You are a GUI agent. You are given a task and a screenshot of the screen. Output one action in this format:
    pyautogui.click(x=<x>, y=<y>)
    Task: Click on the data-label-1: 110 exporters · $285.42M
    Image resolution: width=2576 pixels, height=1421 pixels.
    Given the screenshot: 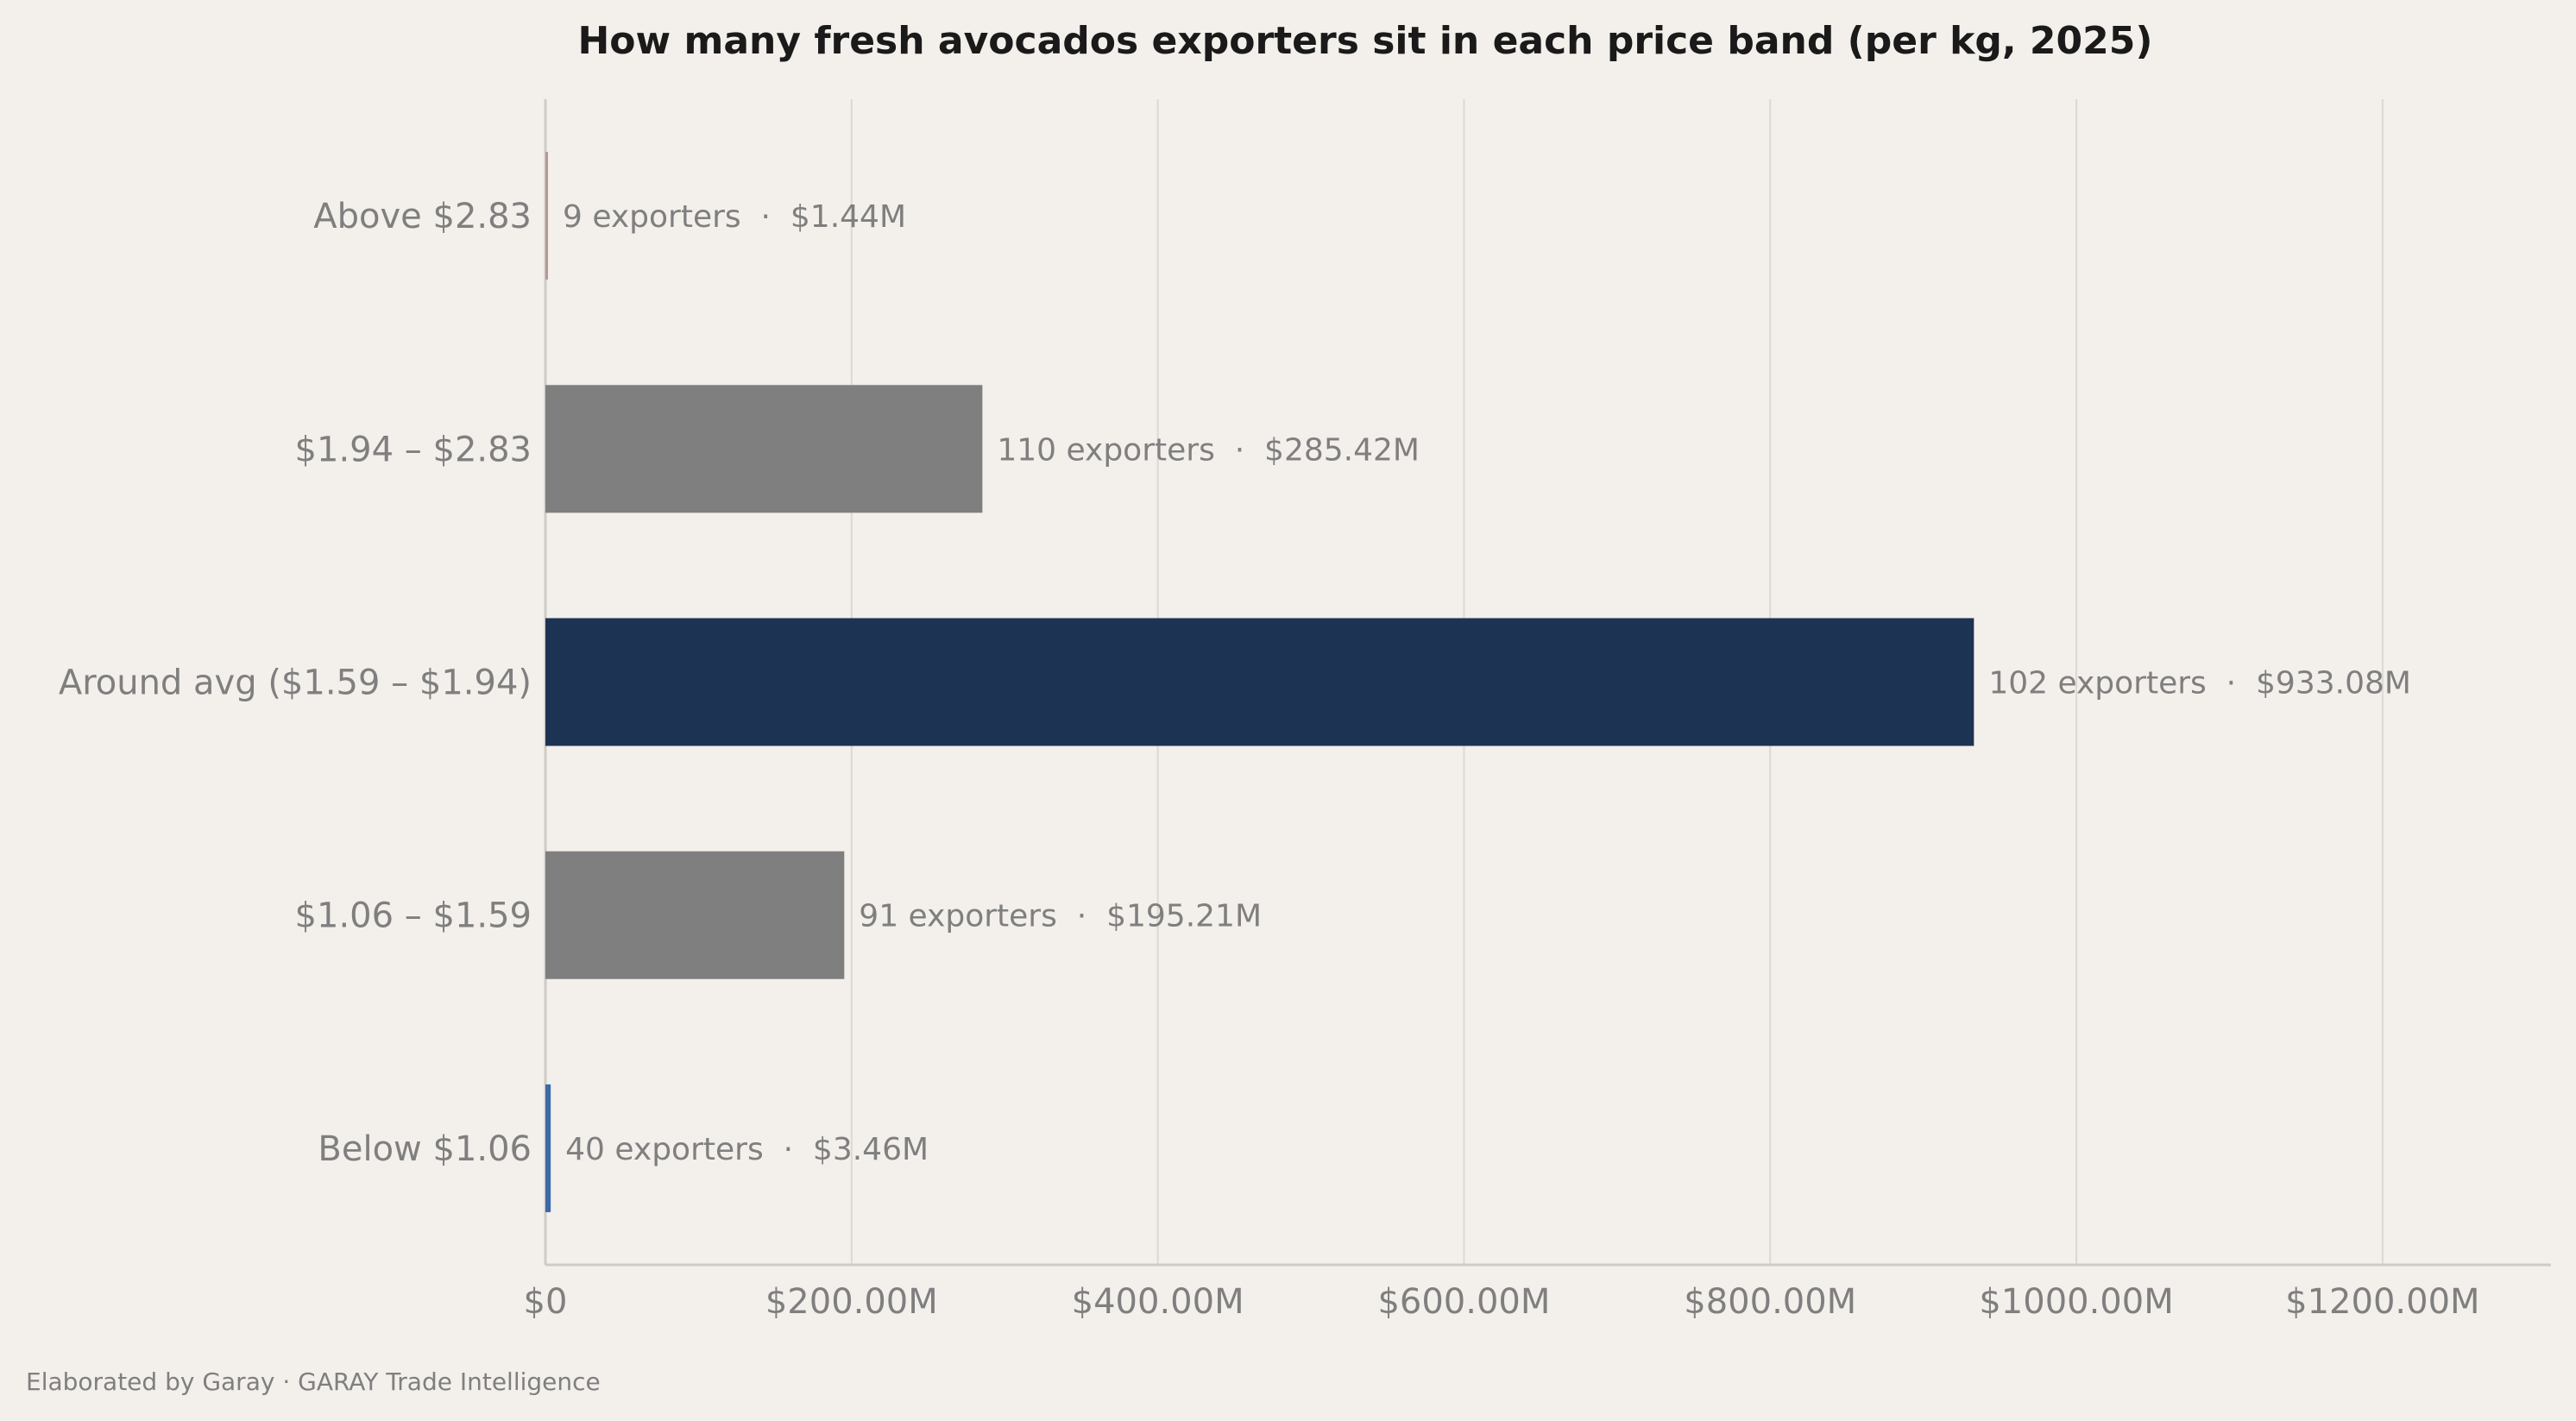 What is the action you would take?
    pyautogui.click(x=1208, y=450)
    